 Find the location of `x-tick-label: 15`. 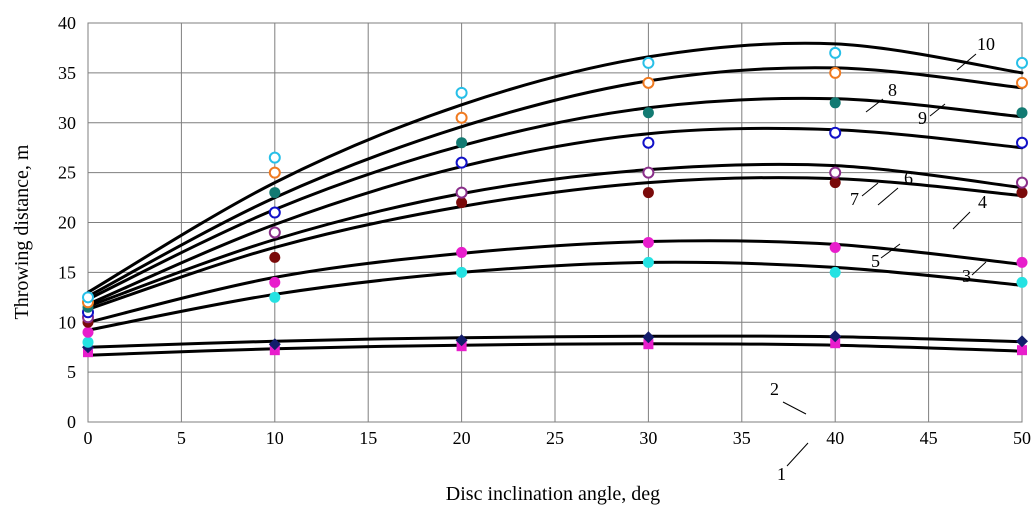

x-tick-label: 15 is located at coordinates (368, 438).